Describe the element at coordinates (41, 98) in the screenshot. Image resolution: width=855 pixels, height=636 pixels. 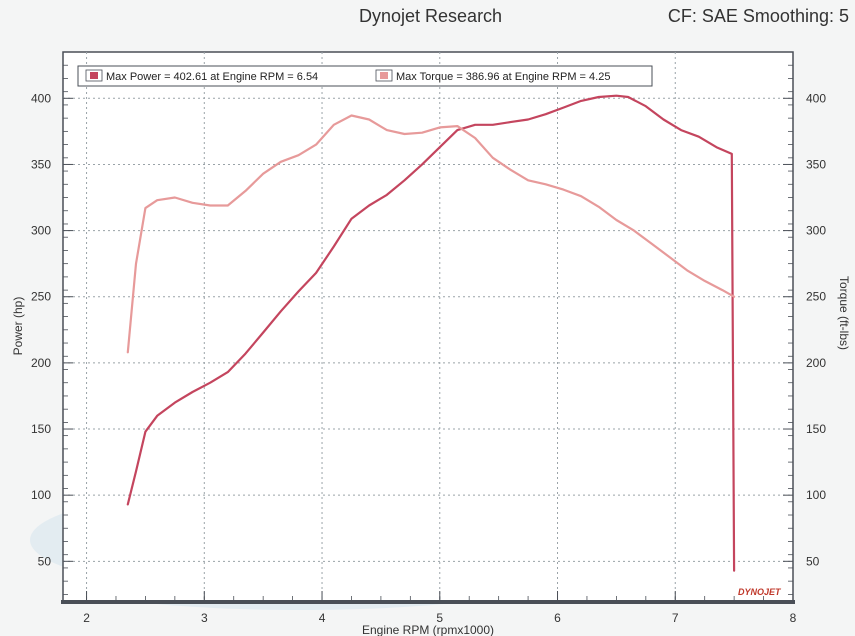
I see `y-tick-label: 400` at that location.